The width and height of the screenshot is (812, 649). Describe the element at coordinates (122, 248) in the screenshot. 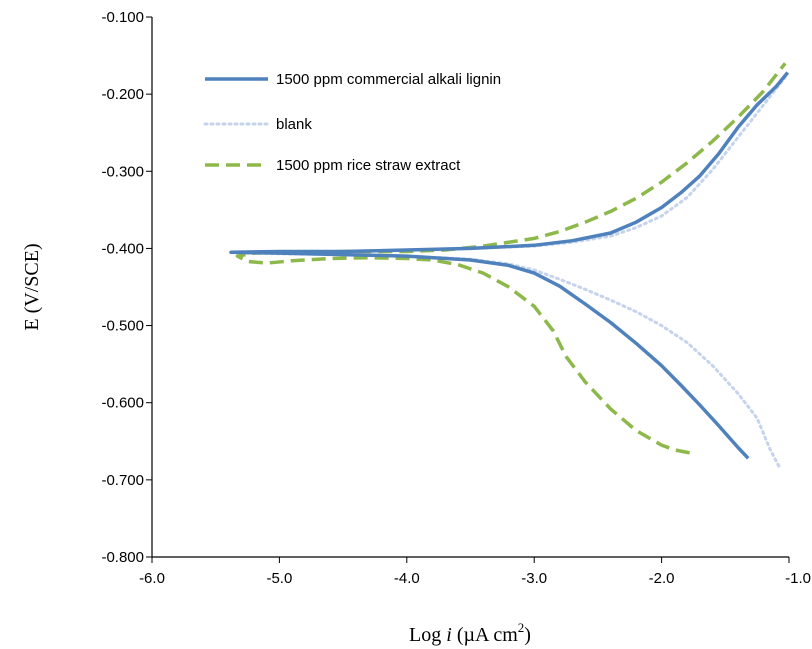

I see `y-tick-label: -0.400` at that location.